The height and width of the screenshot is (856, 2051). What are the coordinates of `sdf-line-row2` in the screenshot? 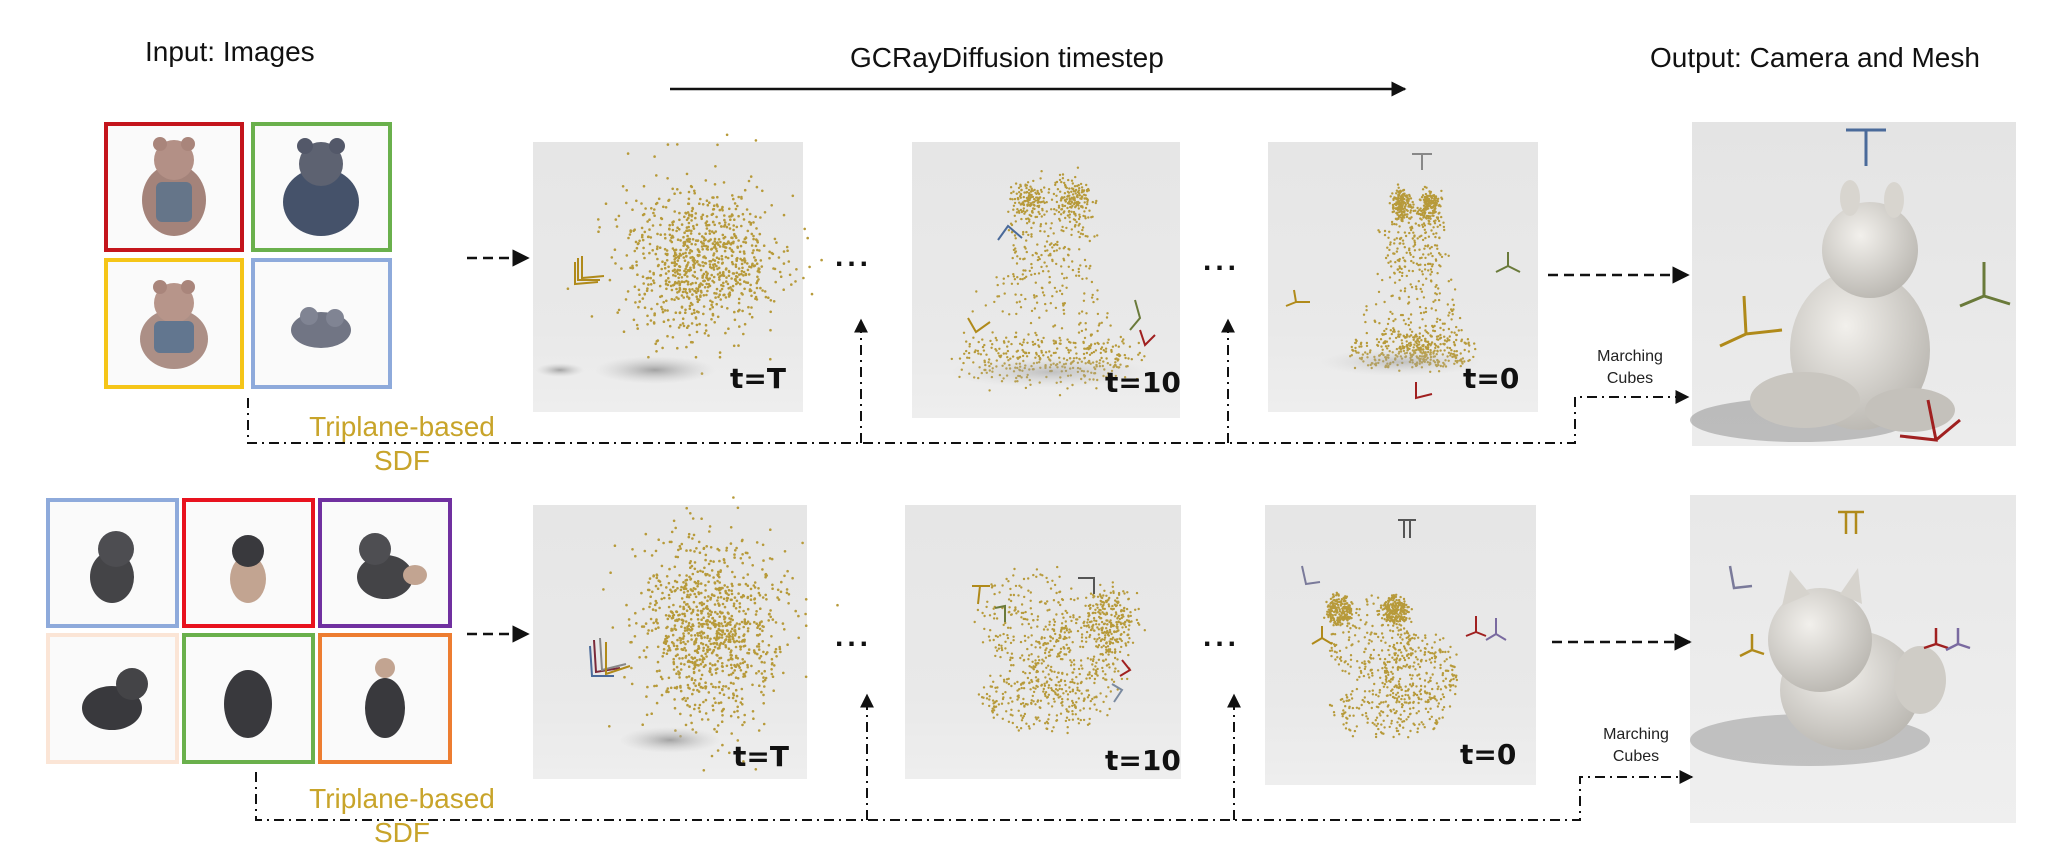 It's located at (974, 795).